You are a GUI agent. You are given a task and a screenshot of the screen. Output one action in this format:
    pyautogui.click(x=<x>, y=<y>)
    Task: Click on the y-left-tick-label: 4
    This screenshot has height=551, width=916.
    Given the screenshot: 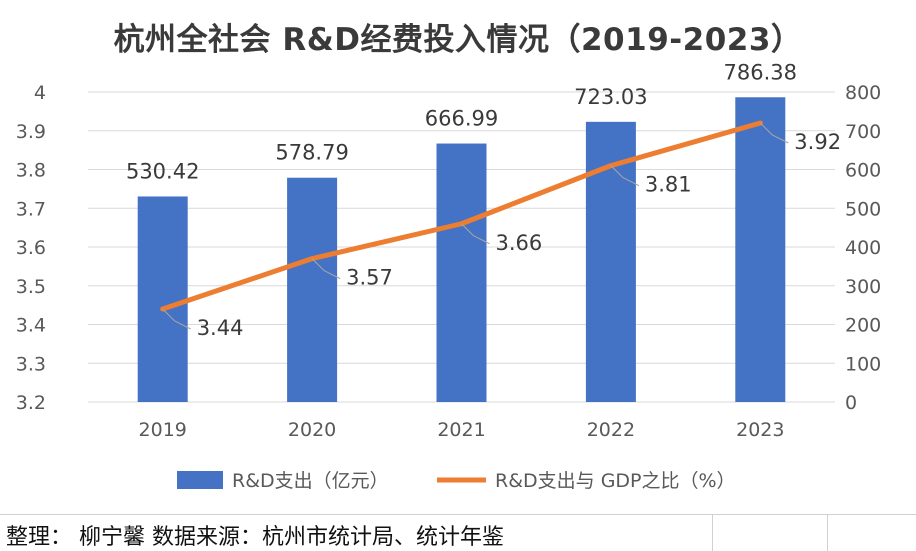 What is the action you would take?
    pyautogui.click(x=40, y=93)
    